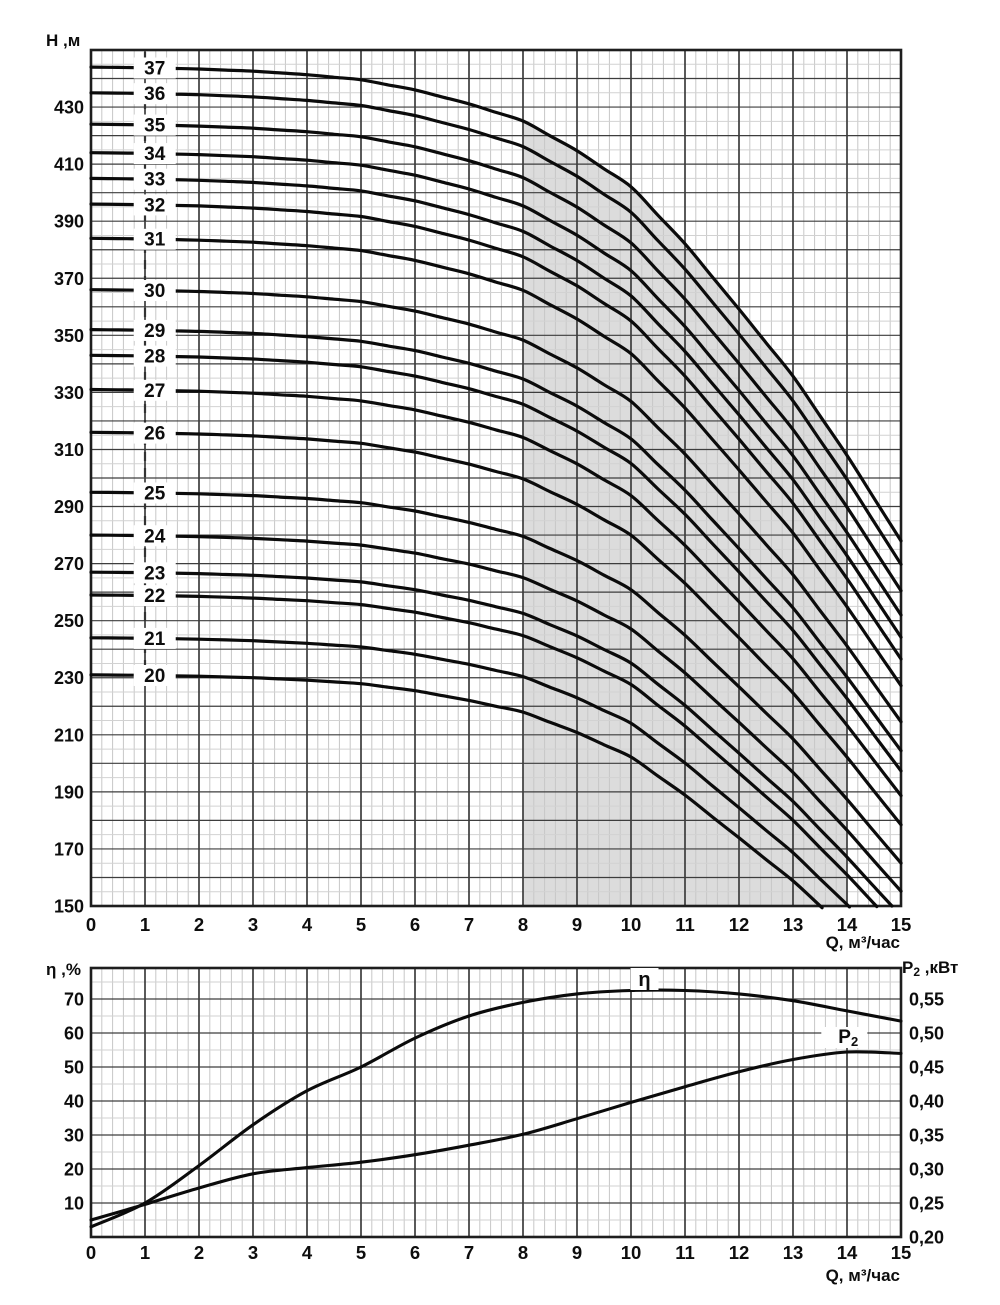  What do you see at coordinates (69, 222) in the screenshot?
I see `y-tick-390: 390` at bounding box center [69, 222].